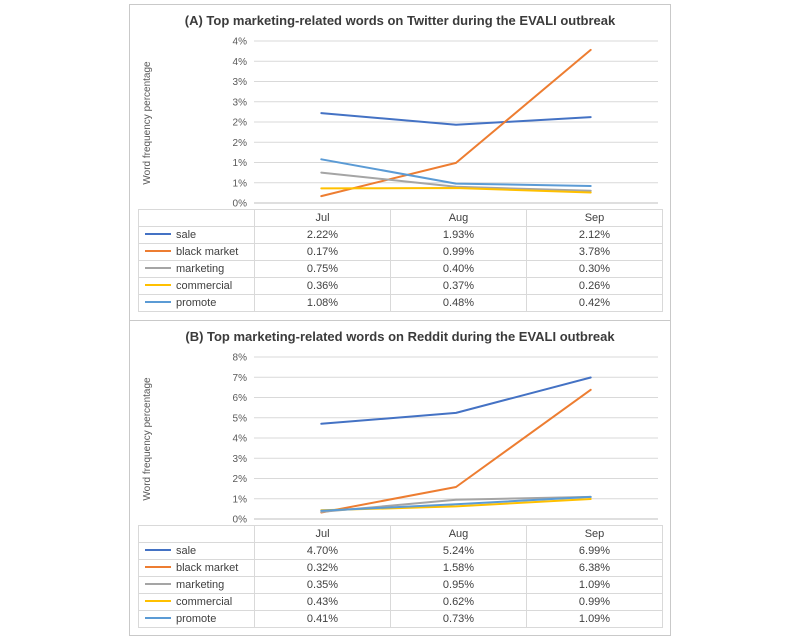  What do you see at coordinates (456, 503) in the screenshot?
I see `series-line-promote` at bounding box center [456, 503].